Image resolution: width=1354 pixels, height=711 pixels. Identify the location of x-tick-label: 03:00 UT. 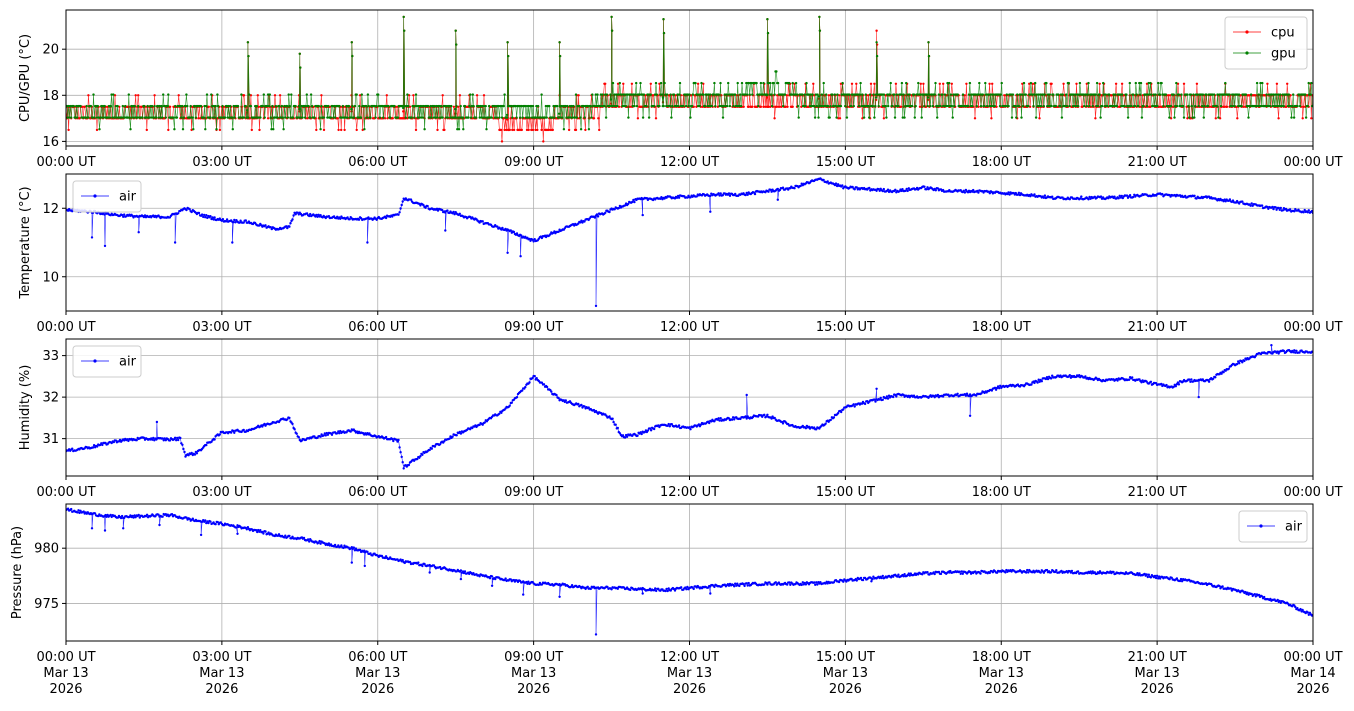
(221, 162).